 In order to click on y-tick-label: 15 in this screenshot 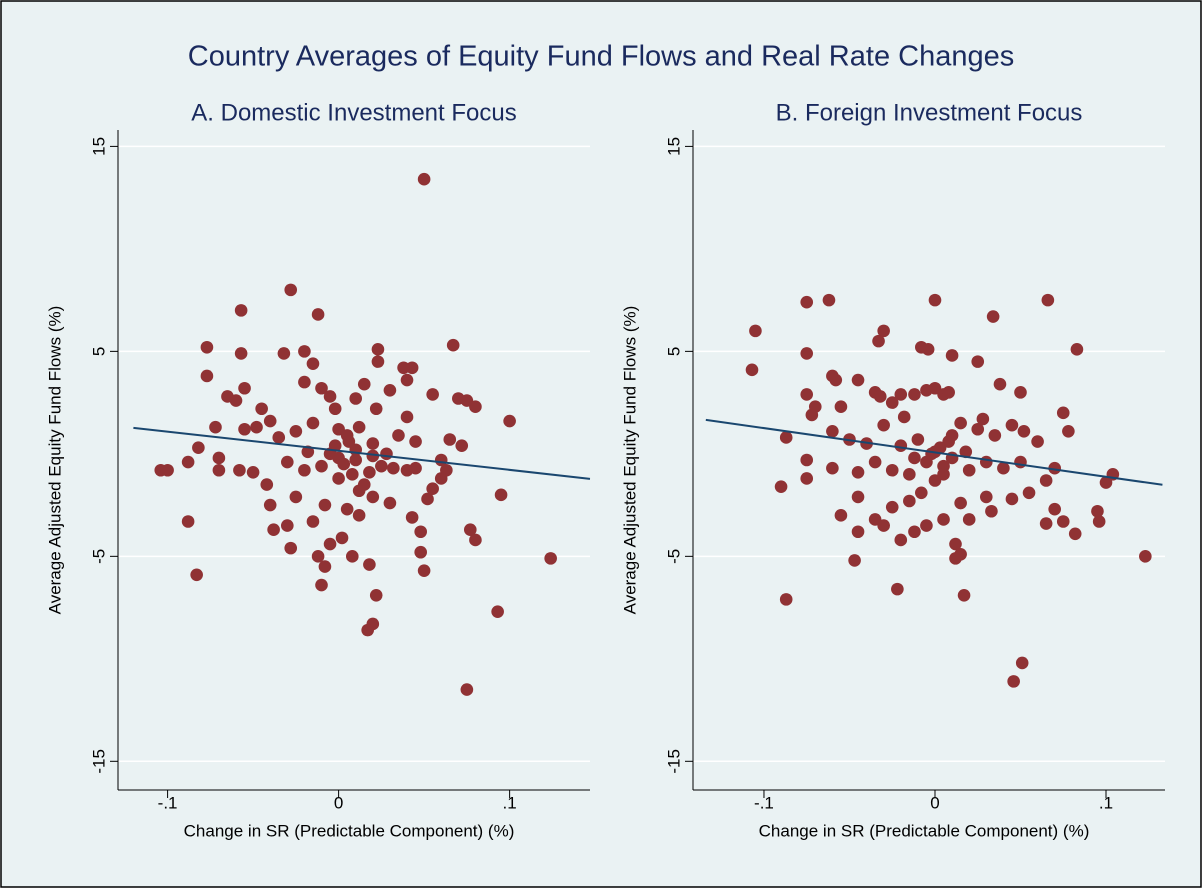, I will do `click(673, 146)`.